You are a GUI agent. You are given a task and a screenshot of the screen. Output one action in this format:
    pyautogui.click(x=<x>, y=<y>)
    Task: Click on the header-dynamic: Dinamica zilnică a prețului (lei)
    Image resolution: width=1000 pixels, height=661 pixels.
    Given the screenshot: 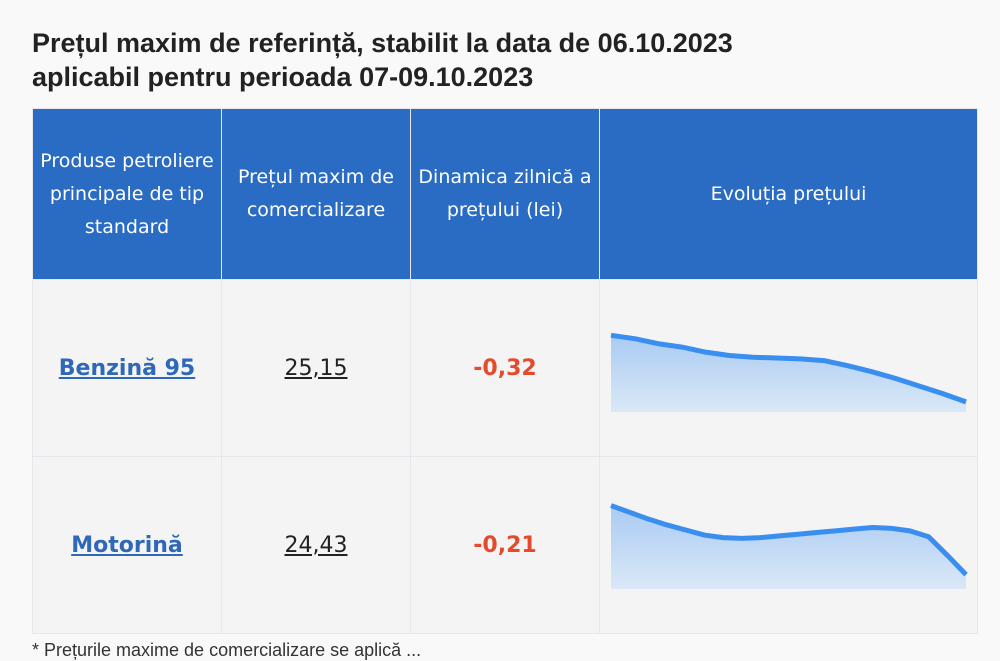 What is the action you would take?
    pyautogui.click(x=505, y=194)
    